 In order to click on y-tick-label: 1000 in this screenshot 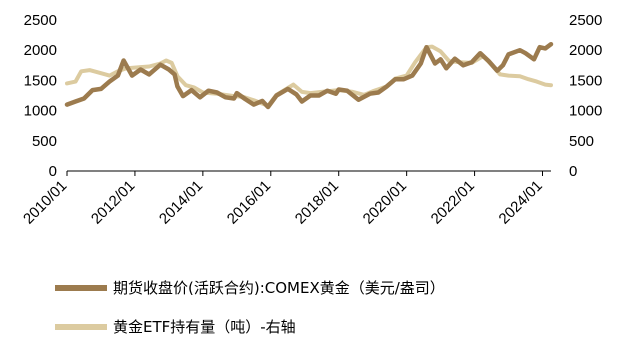, I will do `click(40, 111)`.